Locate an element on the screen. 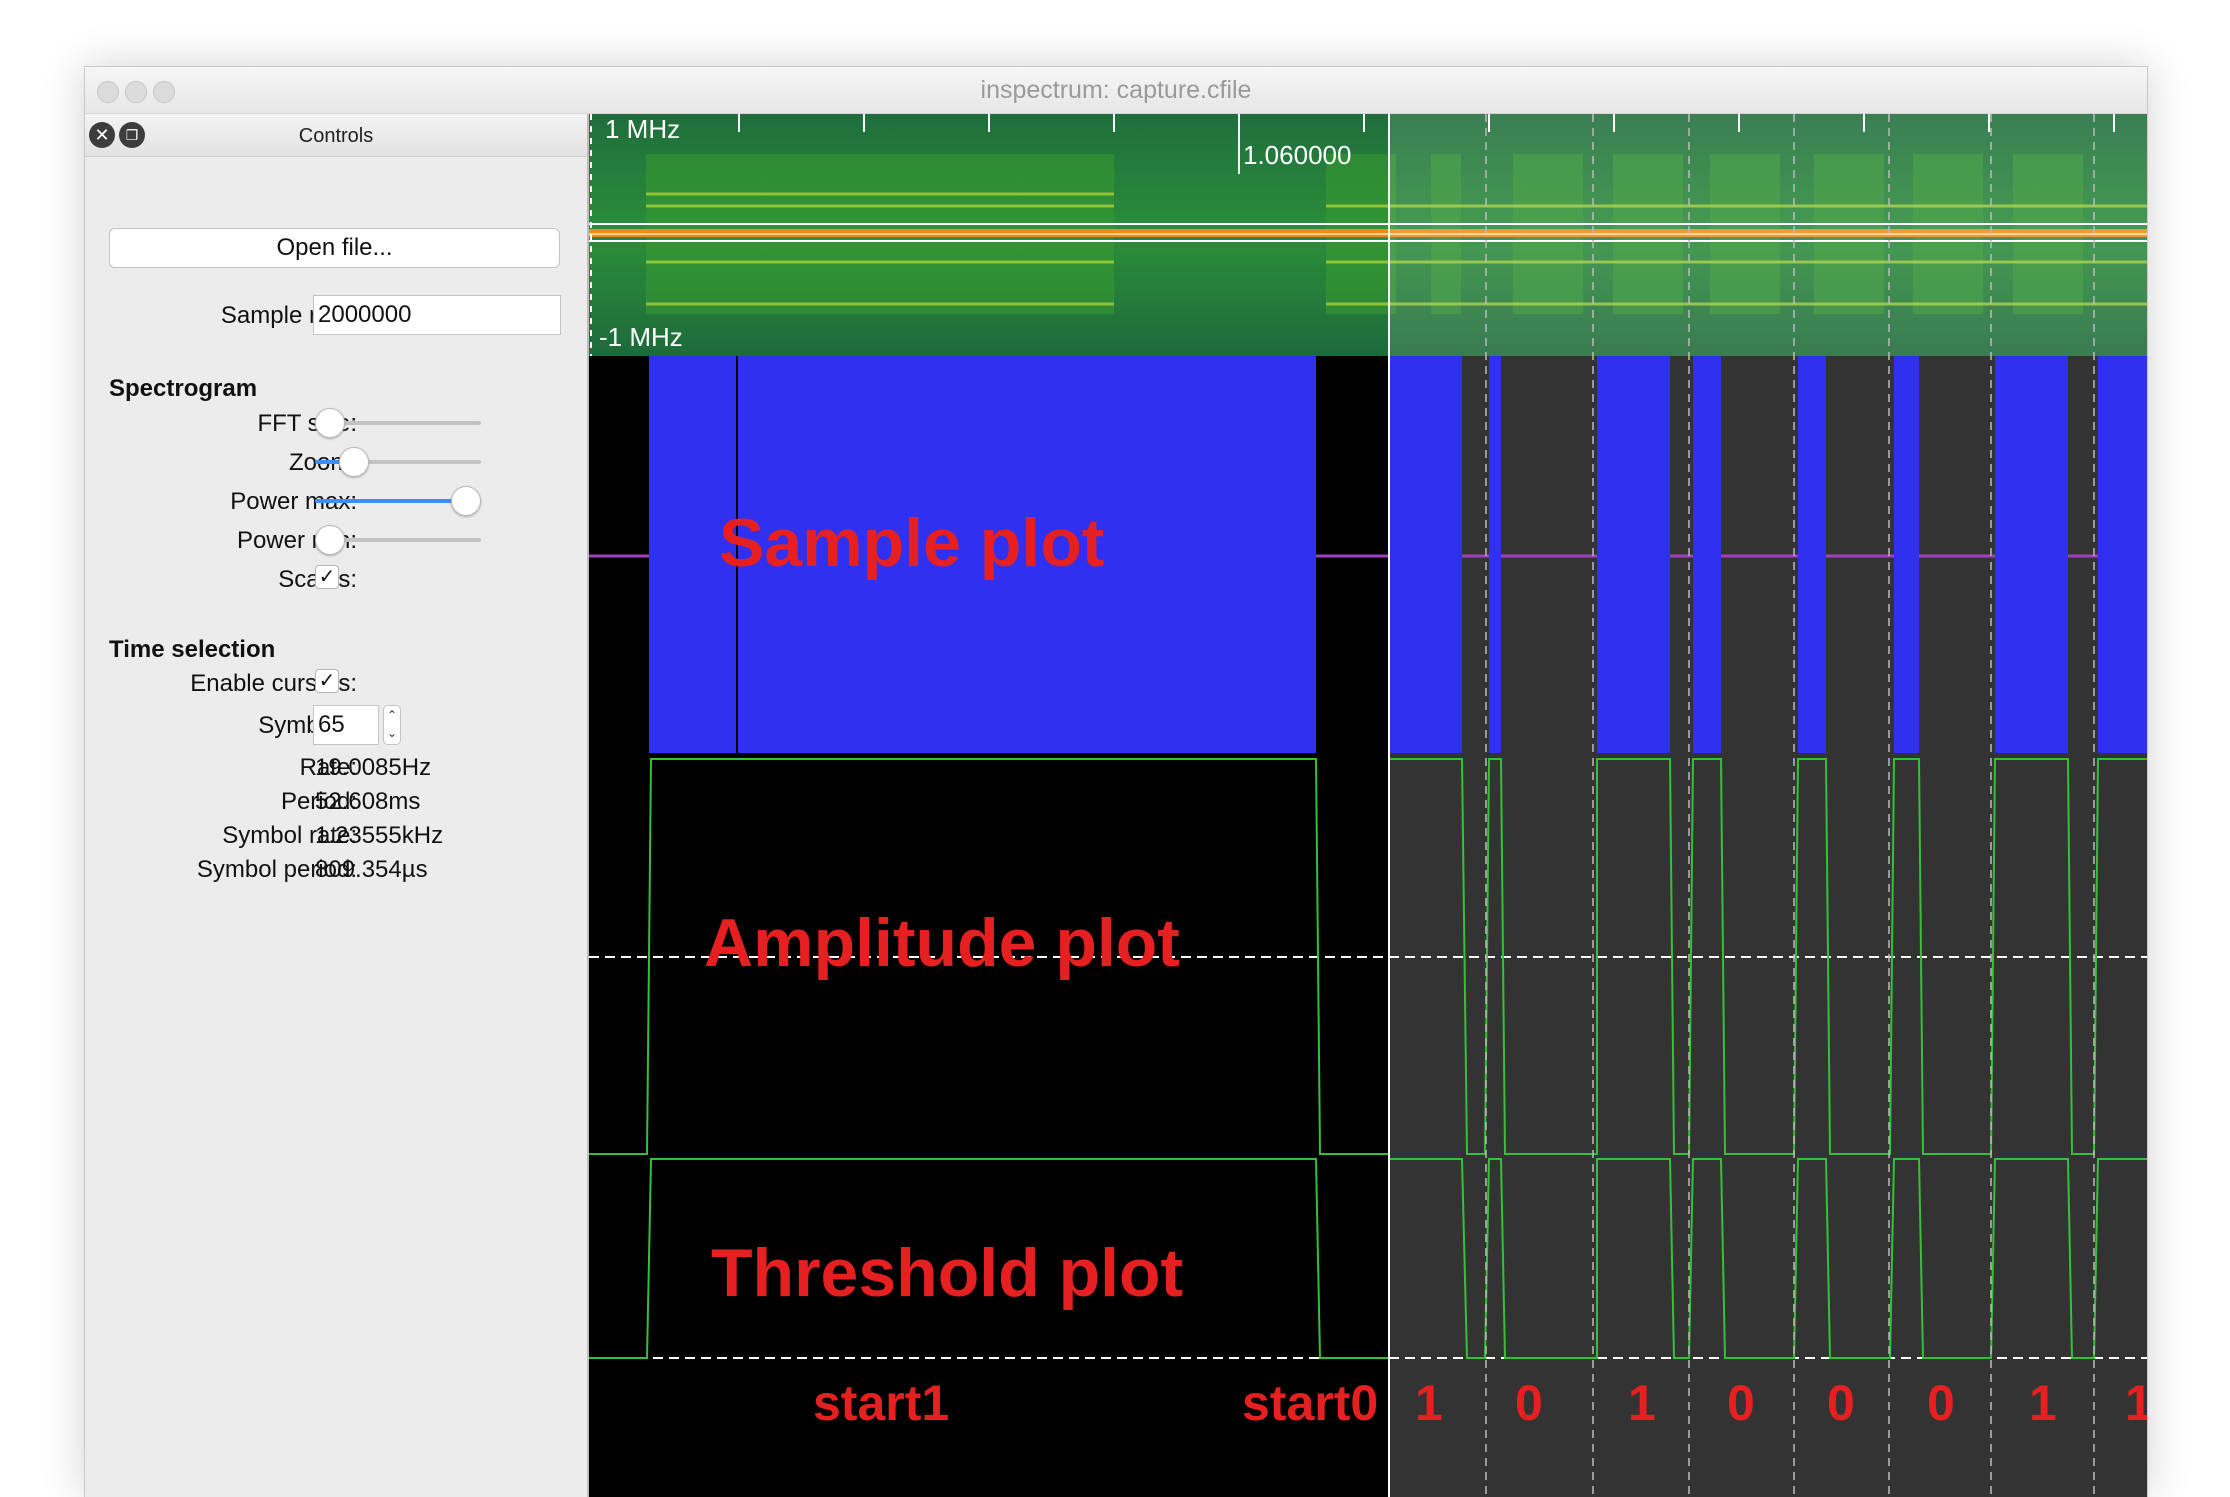  dock-header: ✕ ❐ Controls is located at coordinates (336, 135).